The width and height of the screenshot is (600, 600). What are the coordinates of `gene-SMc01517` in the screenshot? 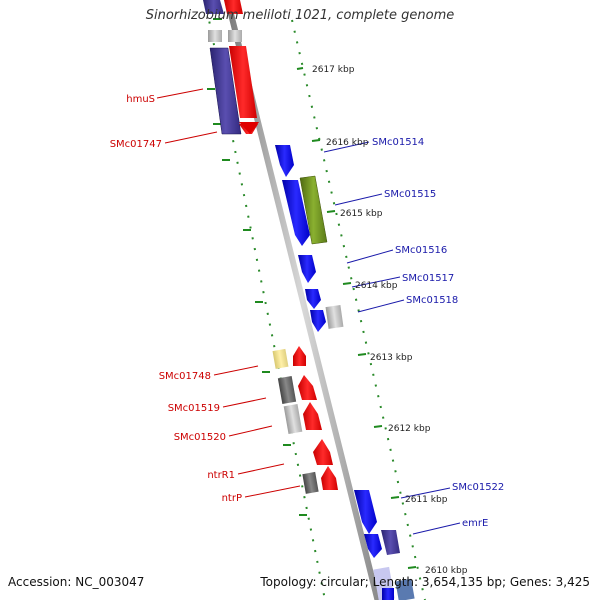 It's located at (313, 299).